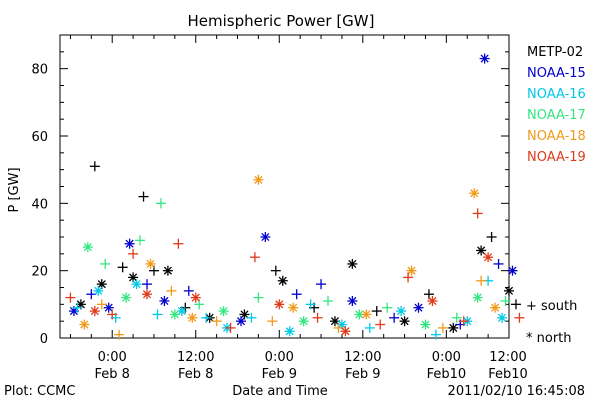 Image resolution: width=600 pixels, height=400 pixels. I want to click on footer-timestamp: 2011/02/10 16:45:08, so click(516, 391).